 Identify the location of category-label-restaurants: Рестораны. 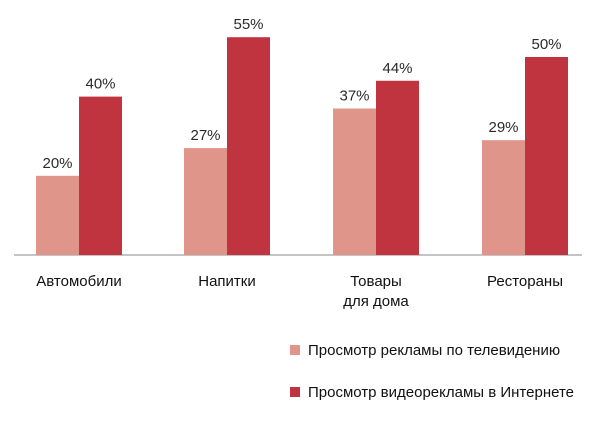
(525, 281).